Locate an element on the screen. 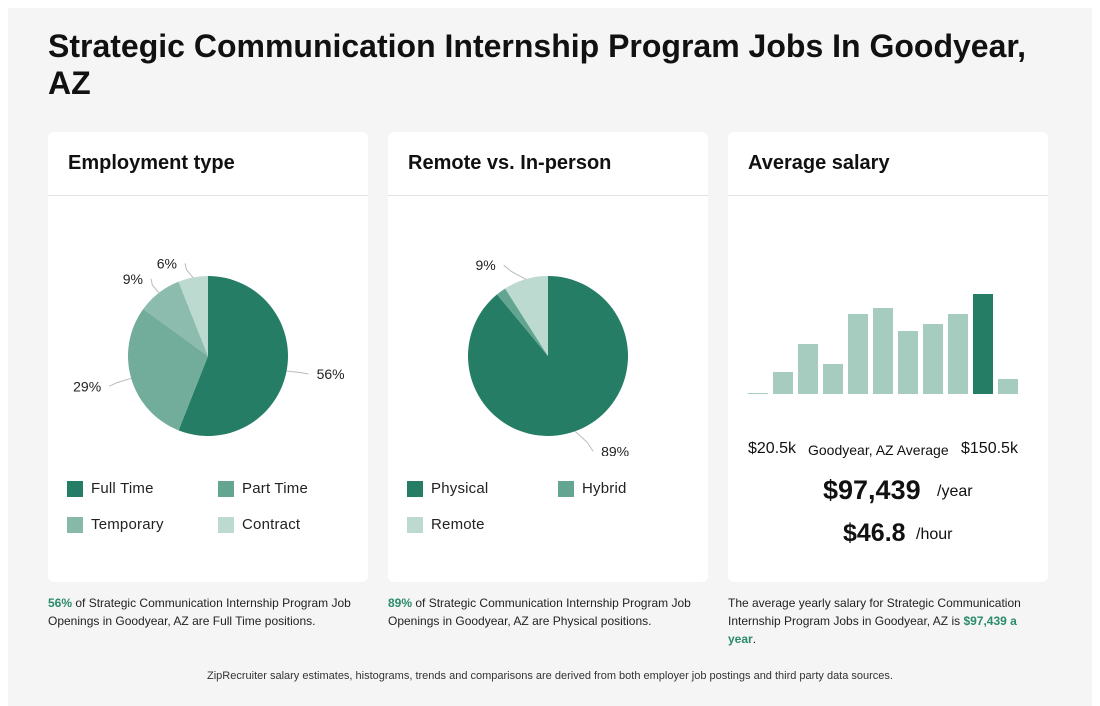 This screenshot has height=706, width=1100. legend-full-time: Full Time is located at coordinates (110, 488).